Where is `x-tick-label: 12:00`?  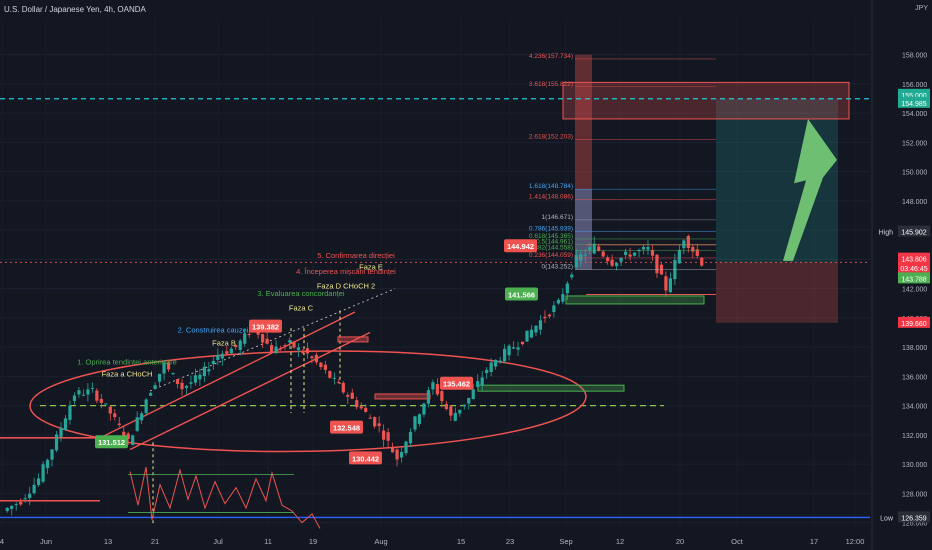 x-tick-label: 12:00 is located at coordinates (855, 541).